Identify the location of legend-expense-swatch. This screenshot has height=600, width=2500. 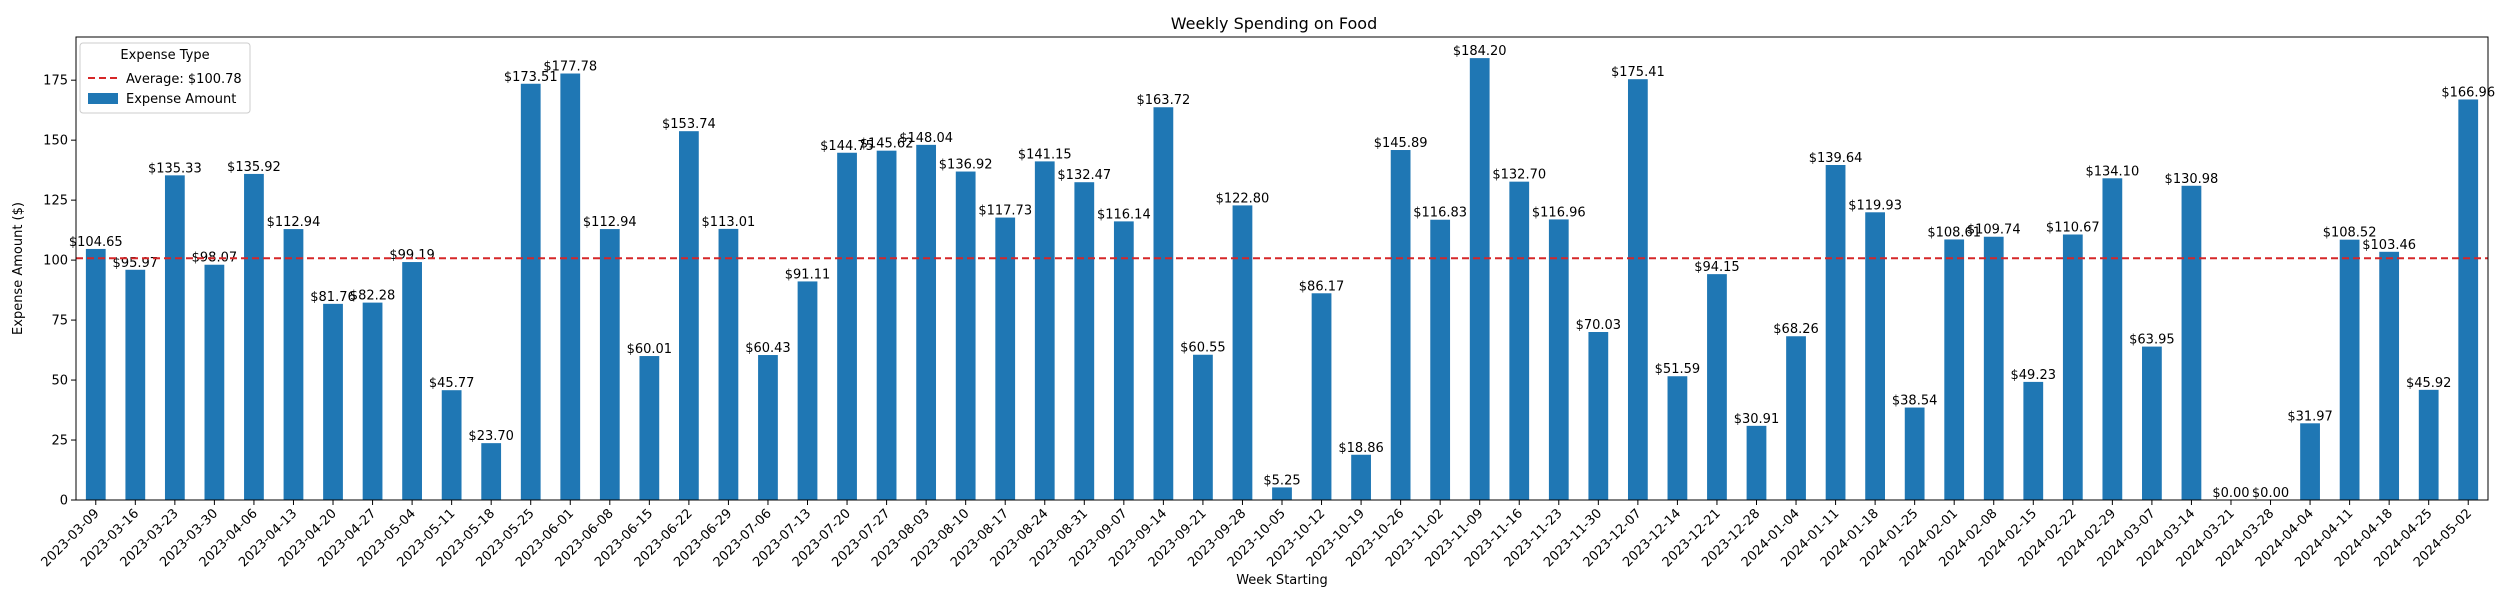
(103, 98).